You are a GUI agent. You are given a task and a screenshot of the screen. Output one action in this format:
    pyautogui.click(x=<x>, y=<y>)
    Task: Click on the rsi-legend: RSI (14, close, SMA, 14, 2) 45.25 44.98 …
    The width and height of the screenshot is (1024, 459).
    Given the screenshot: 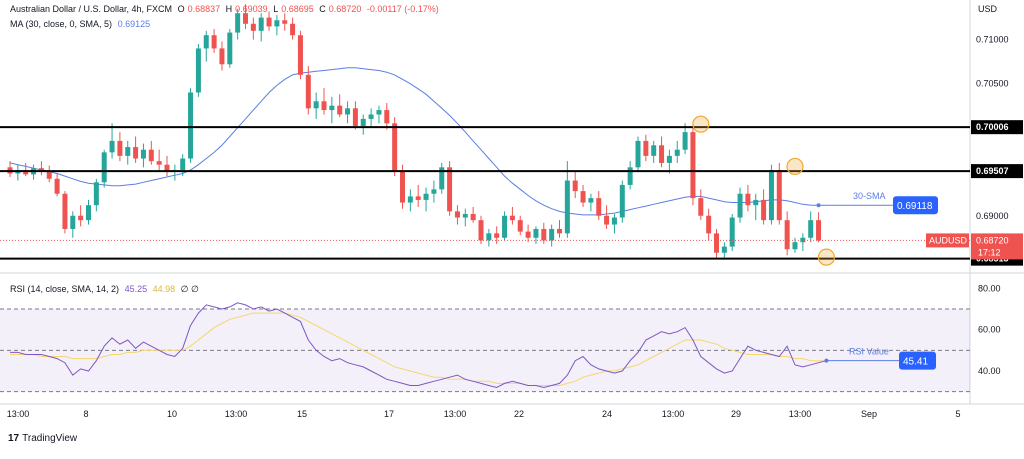 What is the action you would take?
    pyautogui.click(x=106, y=289)
    